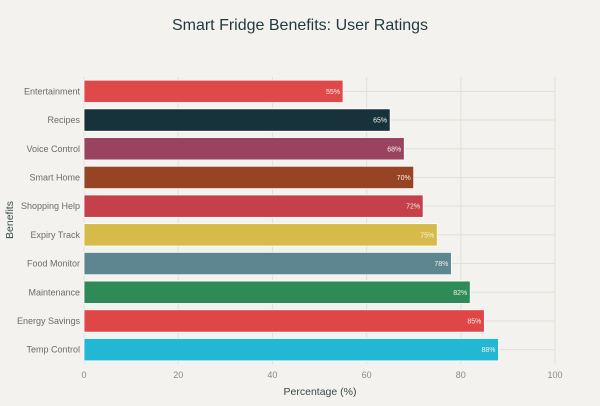 The image size is (600, 406). What do you see at coordinates (333, 92) in the screenshot?
I see `bar-value-label: 55%` at bounding box center [333, 92].